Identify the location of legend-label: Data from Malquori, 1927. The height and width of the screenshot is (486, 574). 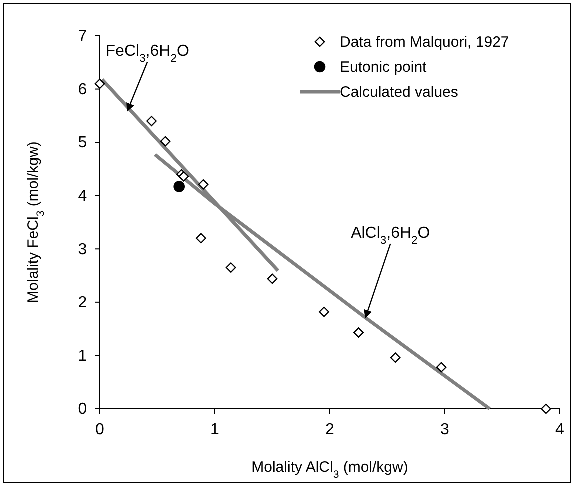
(425, 42).